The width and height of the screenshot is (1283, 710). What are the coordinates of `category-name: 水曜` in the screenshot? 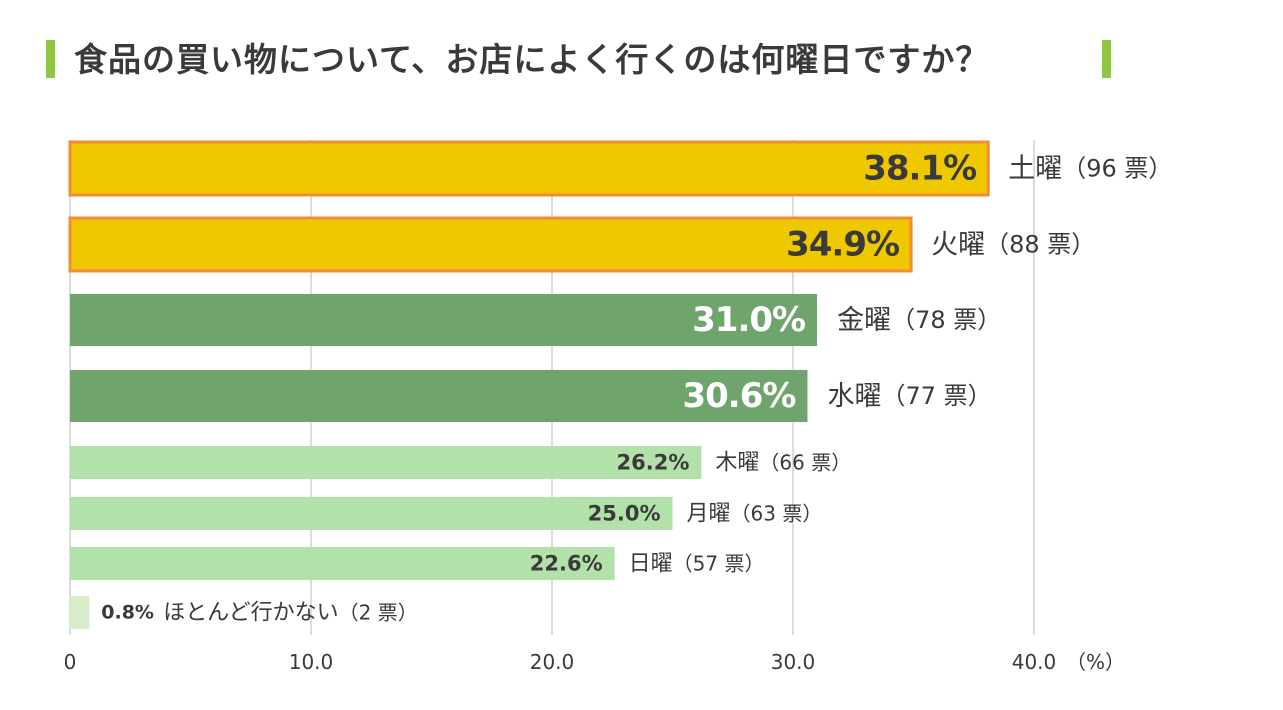 It's located at (854, 396).